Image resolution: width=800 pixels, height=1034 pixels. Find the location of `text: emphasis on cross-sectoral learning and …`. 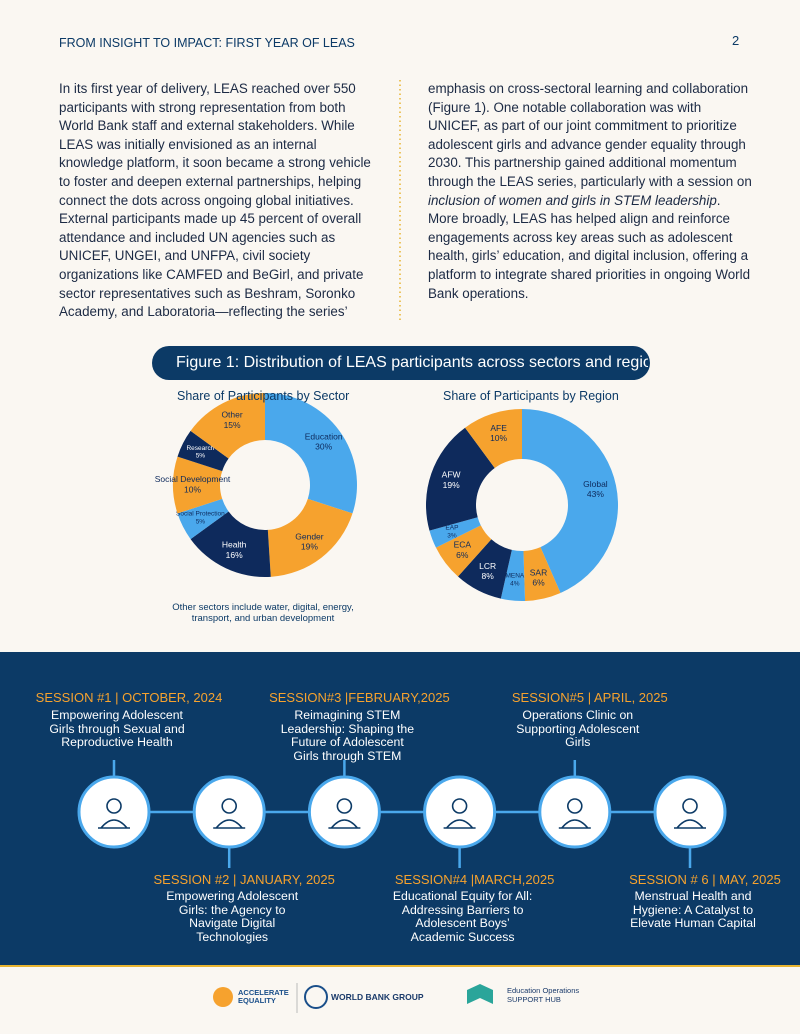

text: emphasis on cross-sectoral learning and … is located at coordinates (590, 135).